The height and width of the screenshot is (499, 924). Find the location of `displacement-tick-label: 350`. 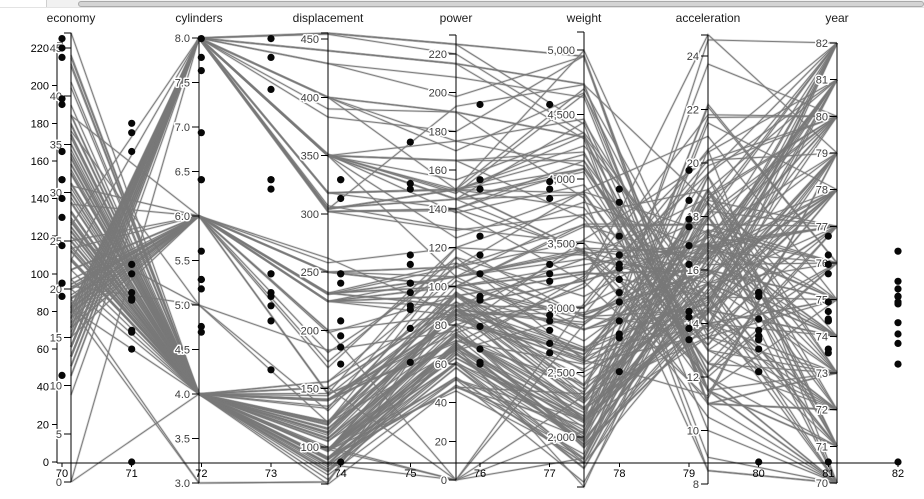

displacement-tick-label: 350 is located at coordinates (310, 157).